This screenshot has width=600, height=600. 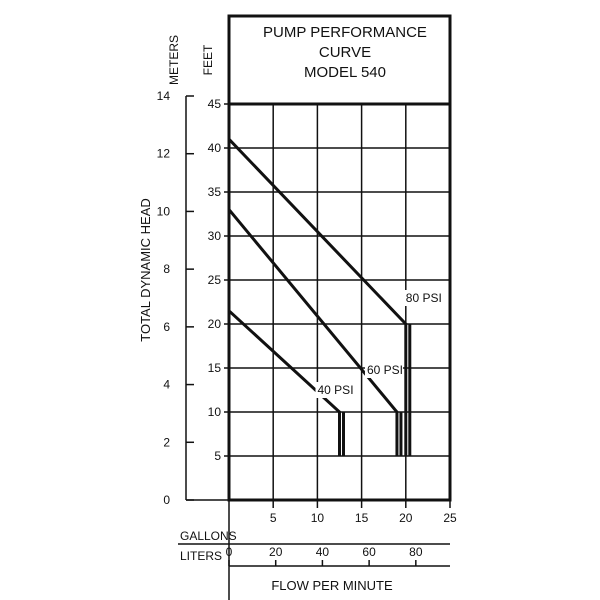 What do you see at coordinates (217, 456) in the screenshot?
I see `feet-tick-label: 5` at bounding box center [217, 456].